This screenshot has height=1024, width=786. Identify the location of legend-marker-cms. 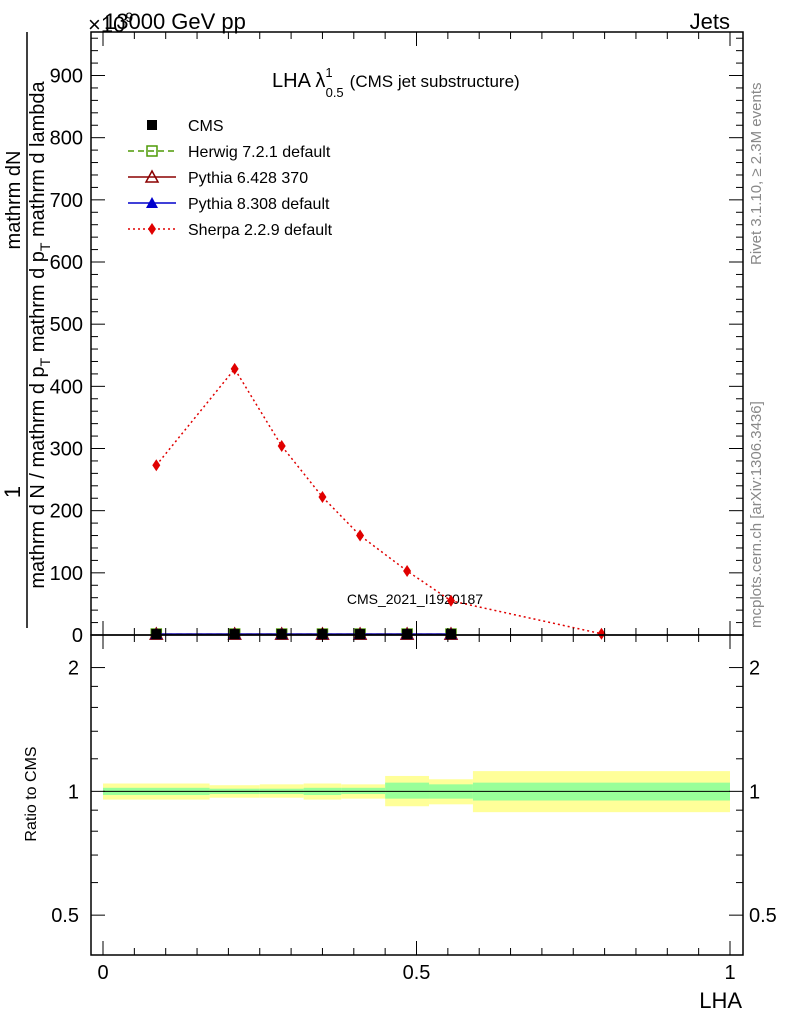
(152, 125).